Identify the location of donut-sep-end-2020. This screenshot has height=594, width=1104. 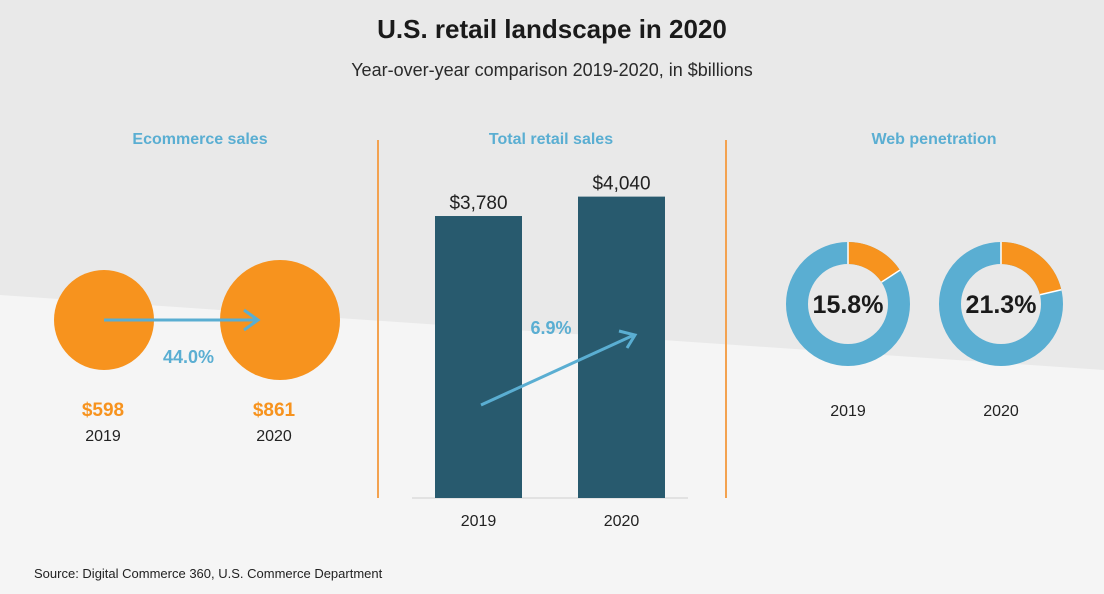
(1050, 292).